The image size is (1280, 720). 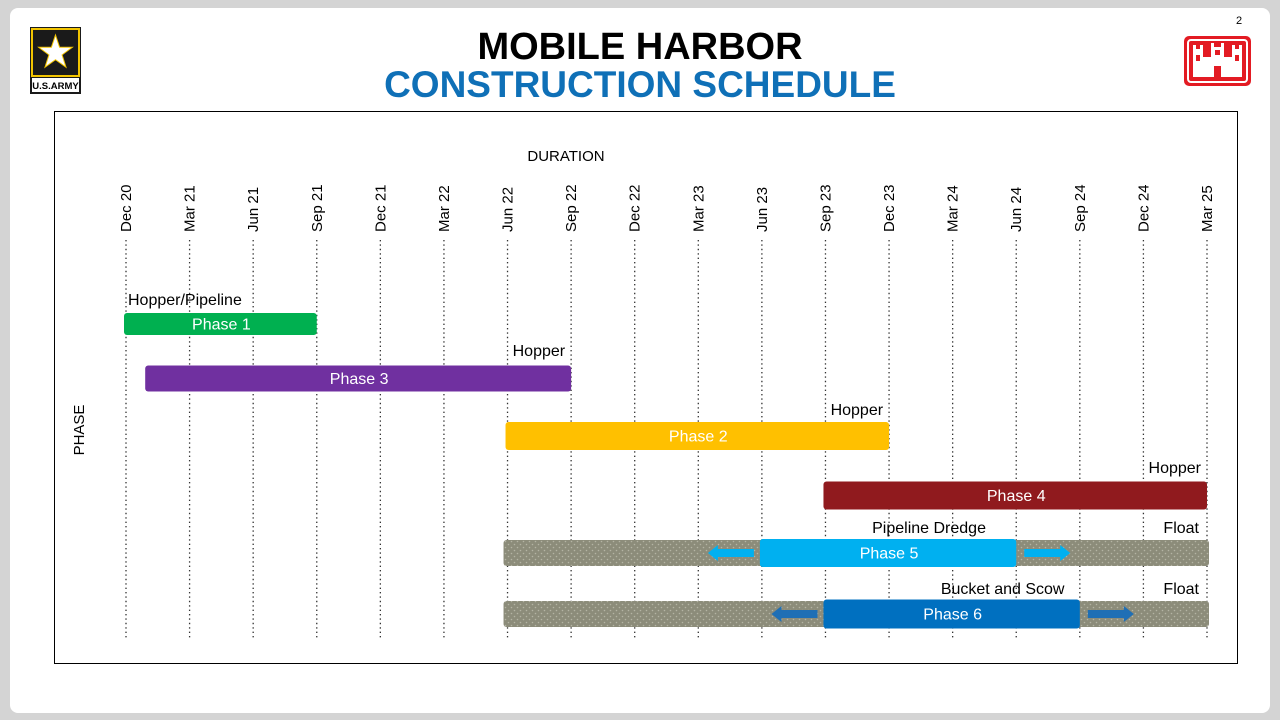 What do you see at coordinates (640, 84) in the screenshot?
I see `title-line-2: CONSTRUCTION SCHEDULE` at bounding box center [640, 84].